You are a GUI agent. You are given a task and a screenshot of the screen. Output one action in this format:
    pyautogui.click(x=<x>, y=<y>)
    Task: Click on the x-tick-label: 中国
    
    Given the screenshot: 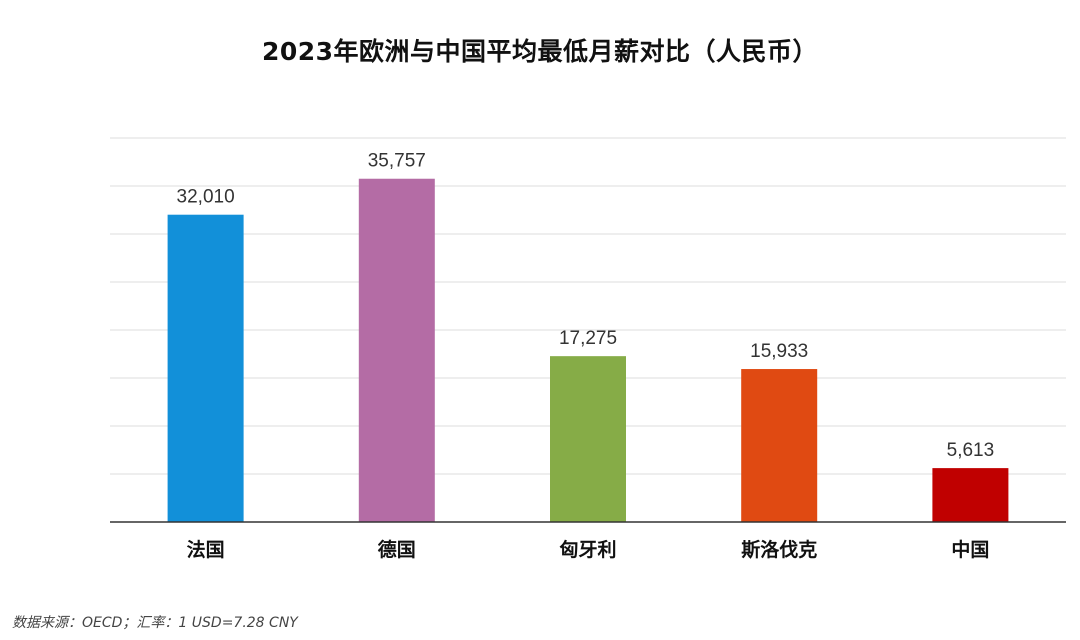 What is the action you would take?
    pyautogui.click(x=970, y=549)
    